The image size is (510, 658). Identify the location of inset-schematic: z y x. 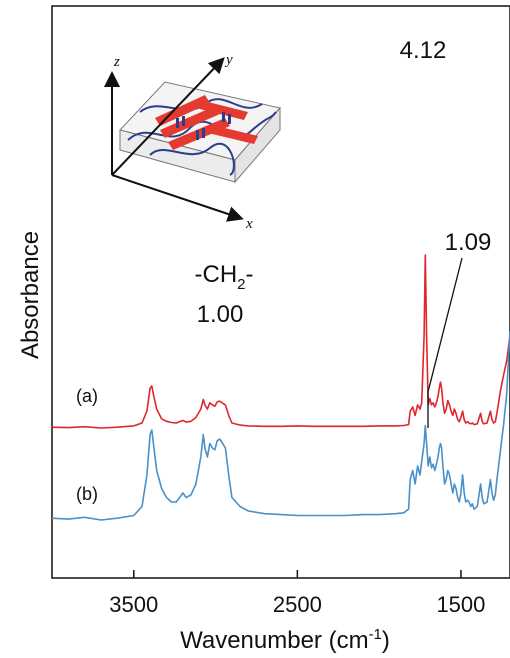
(192, 142).